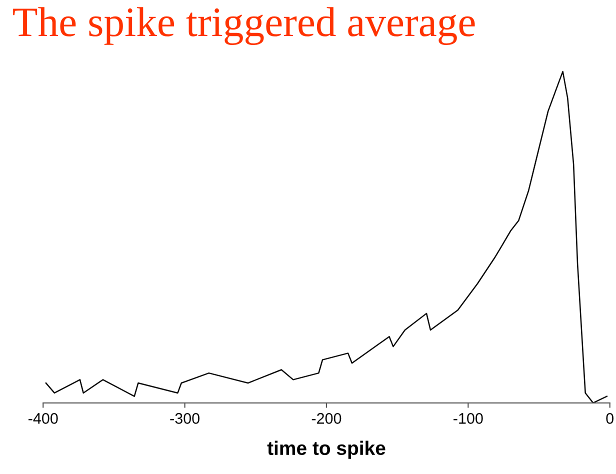  I want to click on x-tick-label: -200, so click(327, 418).